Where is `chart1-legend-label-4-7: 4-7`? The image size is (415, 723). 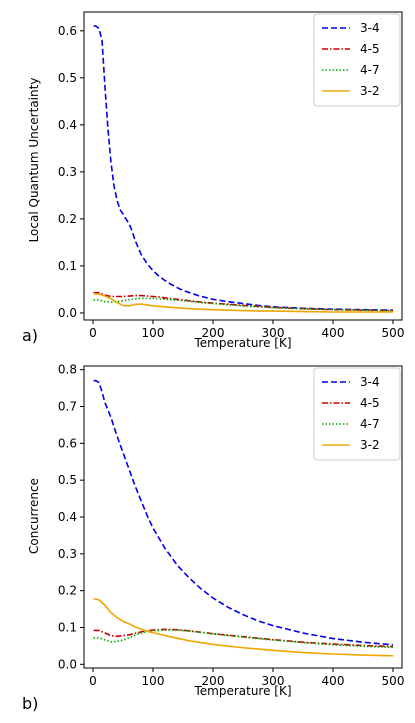
chart1-legend-label-4-7: 4-7 is located at coordinates (370, 424).